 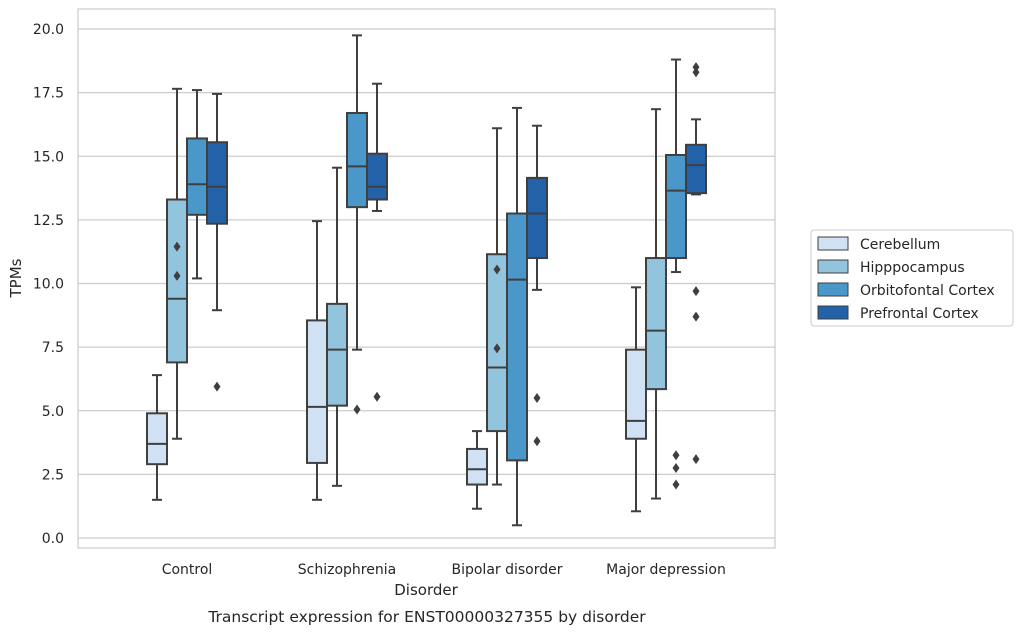 I want to click on y-tick-label: 2.5, so click(x=53, y=475).